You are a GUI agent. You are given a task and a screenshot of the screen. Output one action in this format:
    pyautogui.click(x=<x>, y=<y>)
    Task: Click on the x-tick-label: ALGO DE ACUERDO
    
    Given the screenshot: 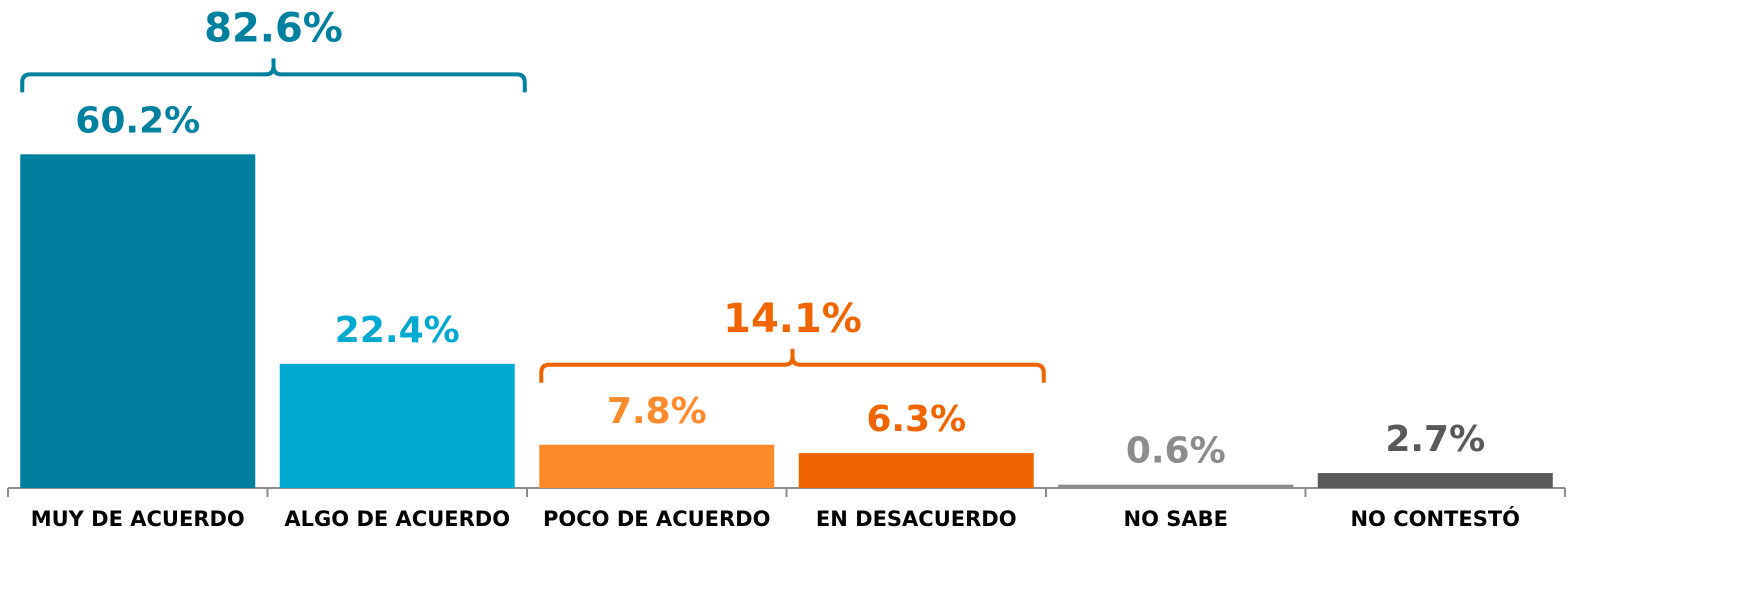 What is the action you would take?
    pyautogui.click(x=397, y=519)
    